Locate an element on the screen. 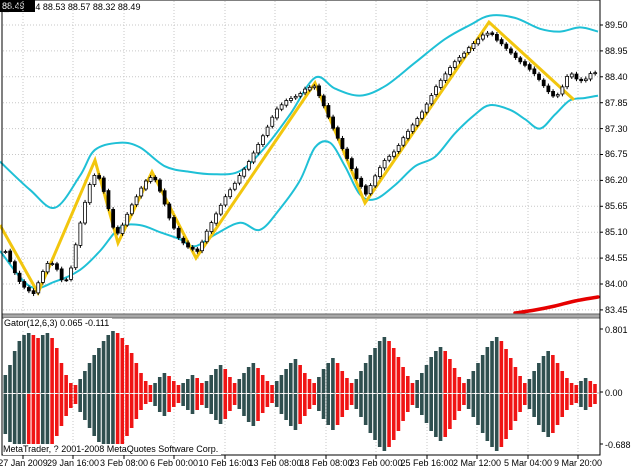 This screenshot has height=476, width=635. price-axis-label: 84.00 is located at coordinates (616, 283).